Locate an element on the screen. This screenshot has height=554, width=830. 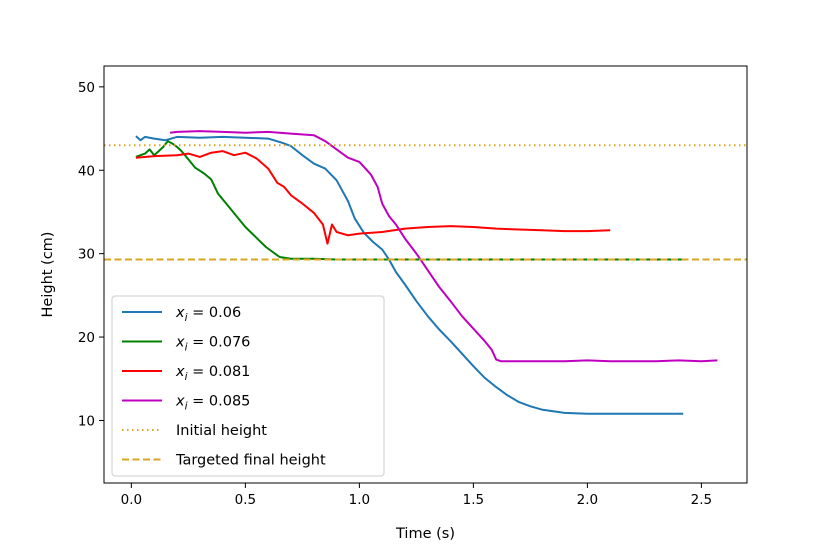
y-tick-label: 10 is located at coordinates (86, 421).